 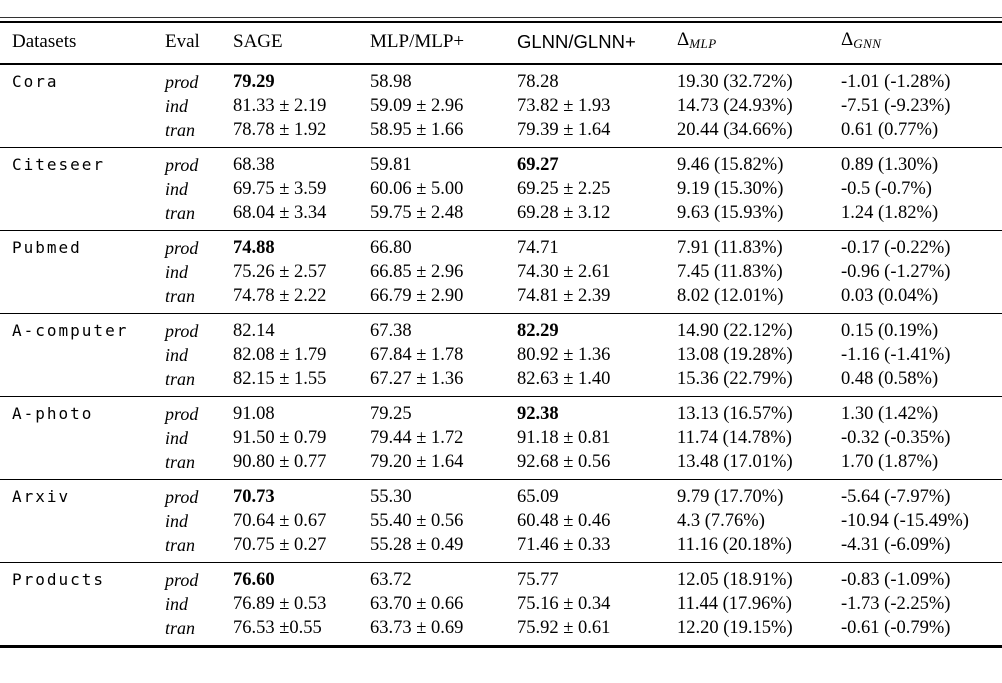 What do you see at coordinates (296, 44) in the screenshot?
I see `column-header-sage: SAGE` at bounding box center [296, 44].